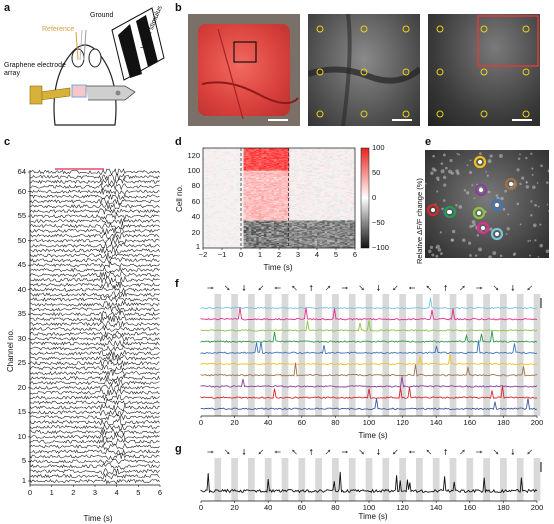 The height and width of the screenshot is (524, 554). What do you see at coordinates (244, 70) in the screenshot?
I see `brain-window-photo` at bounding box center [244, 70].